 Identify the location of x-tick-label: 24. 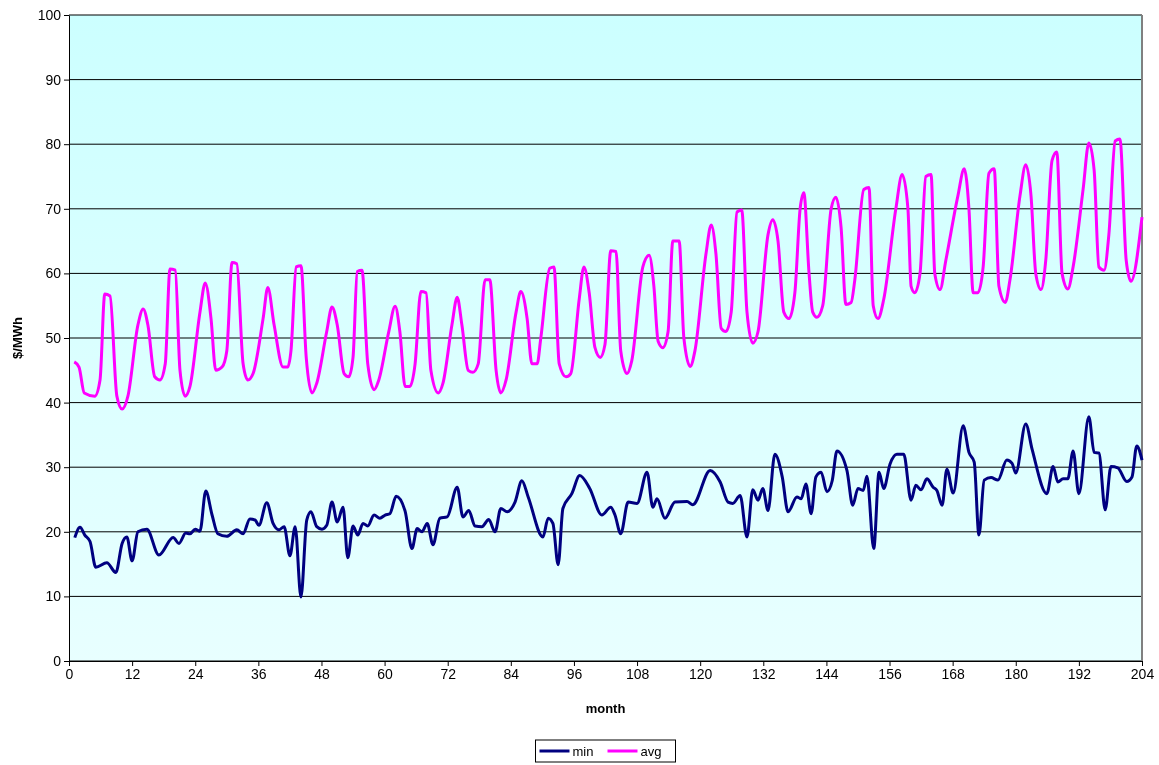
(195, 673).